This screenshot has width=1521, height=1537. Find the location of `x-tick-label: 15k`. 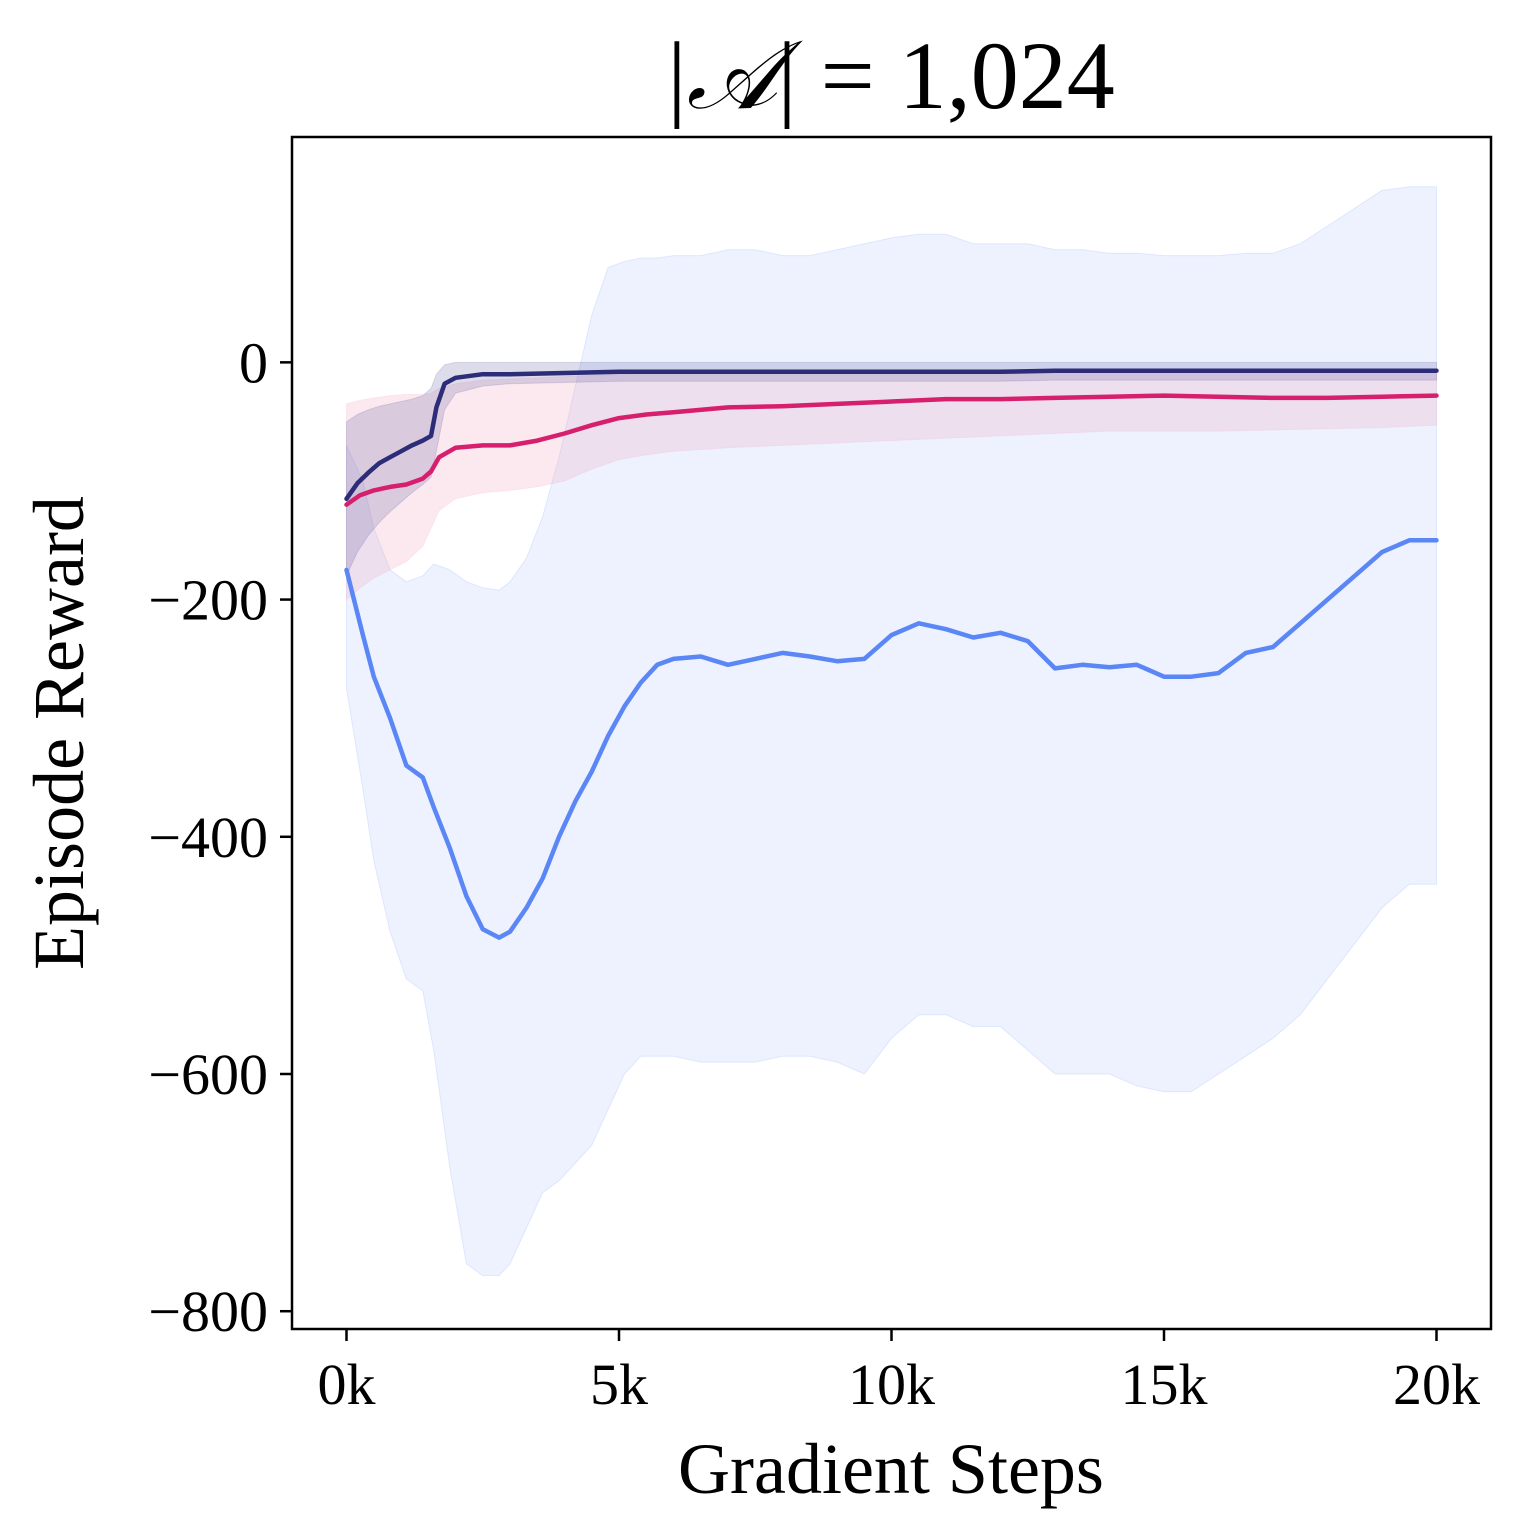

x-tick-label: 15k is located at coordinates (1164, 1384).